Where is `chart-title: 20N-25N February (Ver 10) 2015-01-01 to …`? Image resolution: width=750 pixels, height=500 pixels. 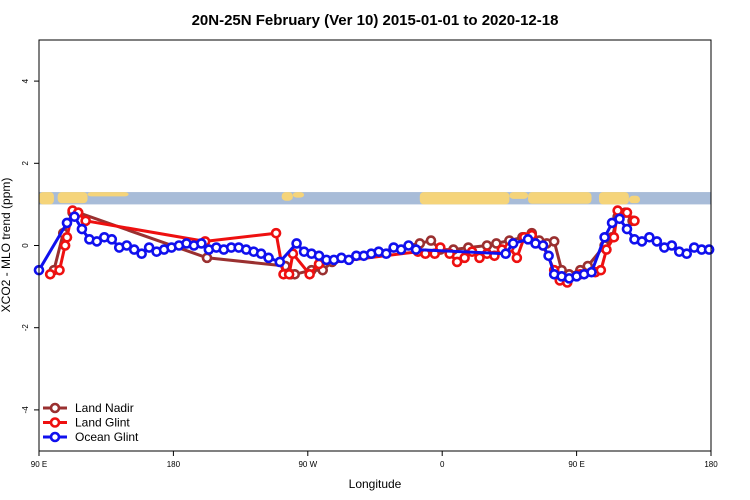
chart-title: 20N-25N February (Ver 10) 2015-01-01 to … is located at coordinates (375, 20).